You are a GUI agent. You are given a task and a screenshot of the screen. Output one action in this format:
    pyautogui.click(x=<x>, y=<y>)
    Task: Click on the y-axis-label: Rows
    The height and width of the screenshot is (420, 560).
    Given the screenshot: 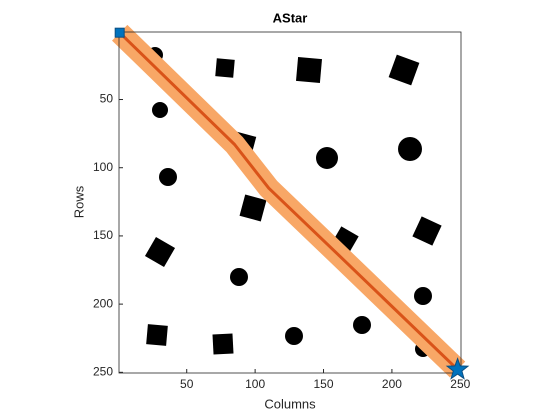 What is the action you would take?
    pyautogui.click(x=78, y=201)
    